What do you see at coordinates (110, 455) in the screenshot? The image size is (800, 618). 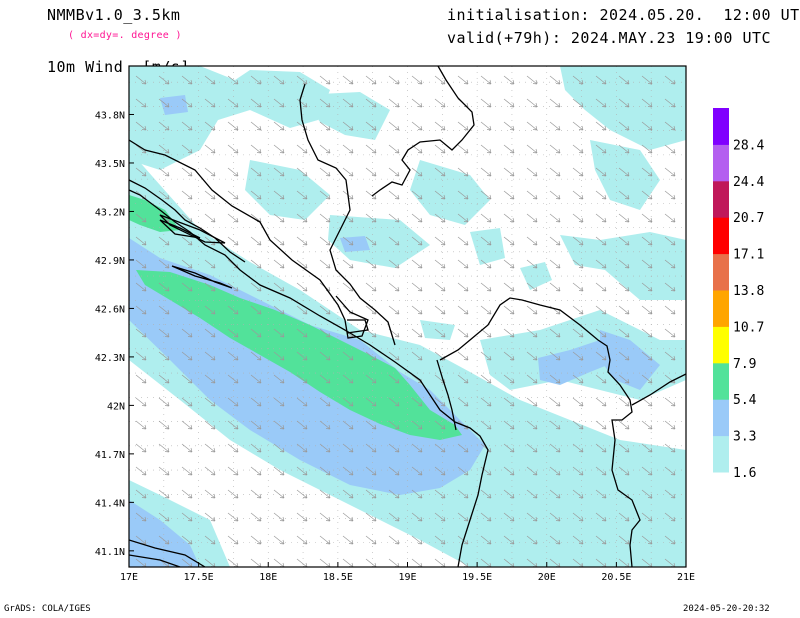 I see `lat-tick-label: 41.7N` at bounding box center [110, 455].